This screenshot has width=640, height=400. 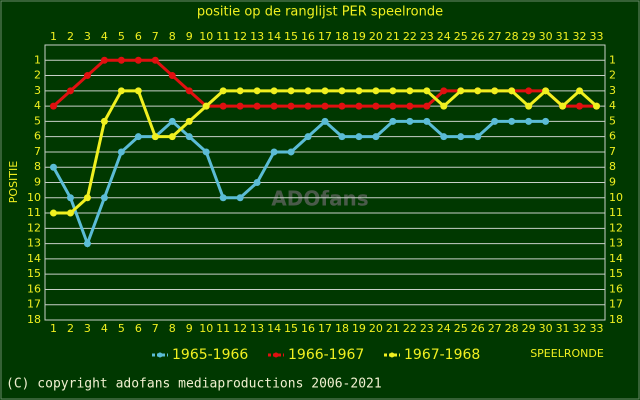 I want to click on x-tick-label: 11, so click(x=223, y=328).